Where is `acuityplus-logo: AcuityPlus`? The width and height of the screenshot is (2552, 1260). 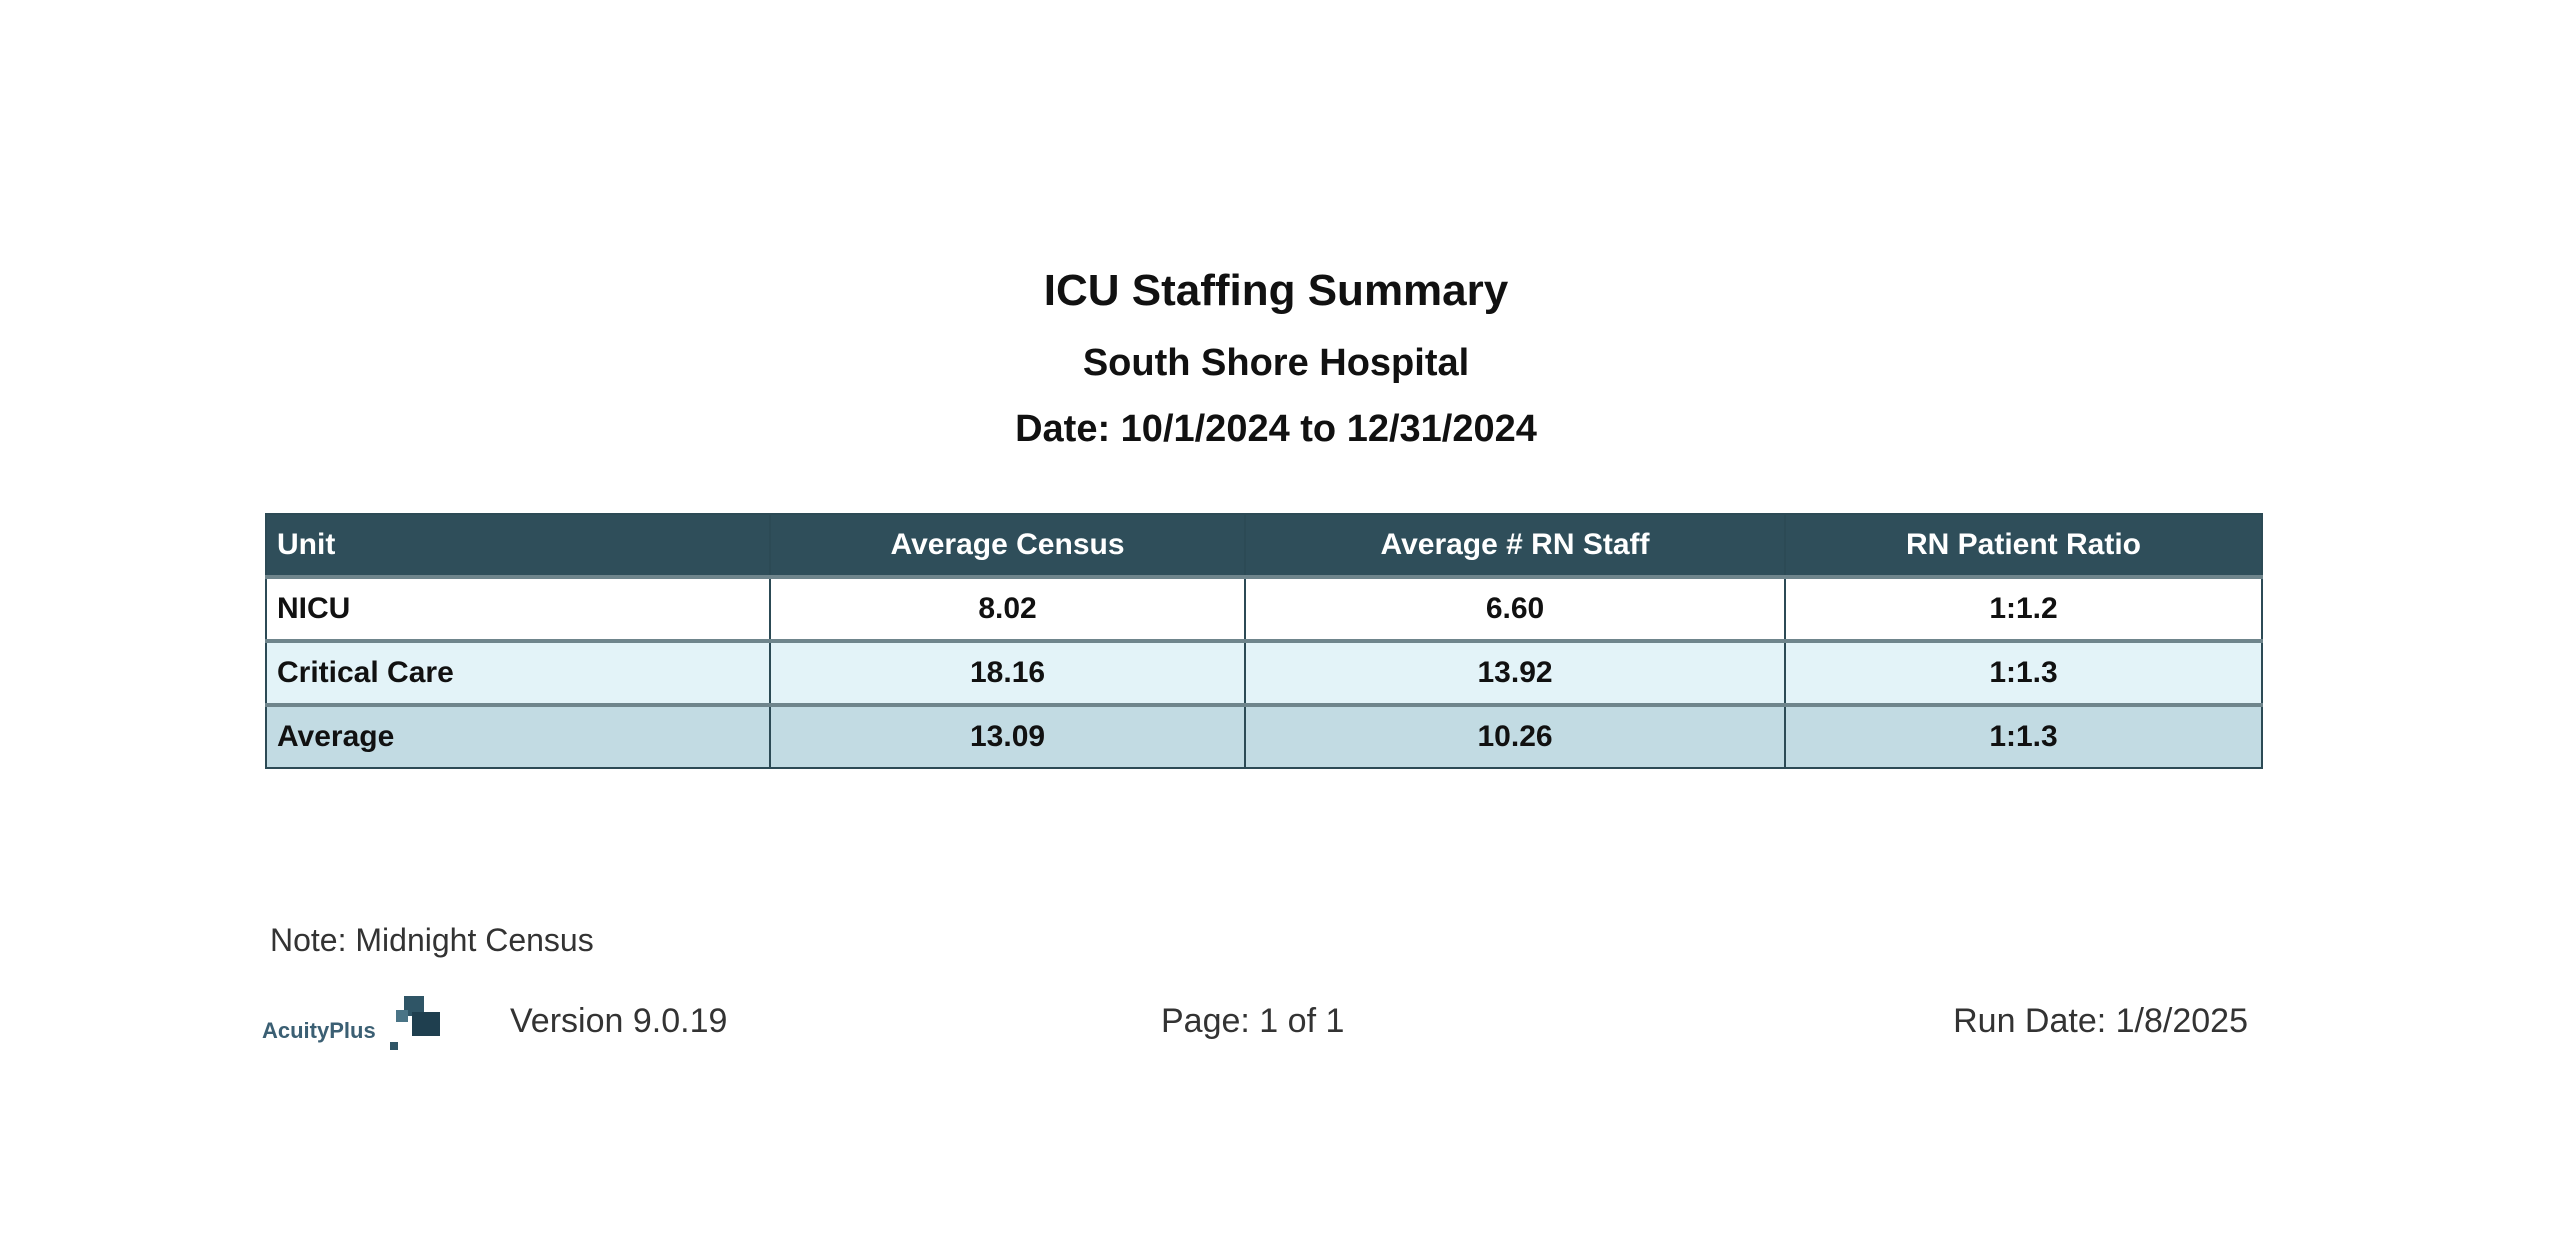 acuityplus-logo: AcuityPlus is located at coordinates (357, 1027).